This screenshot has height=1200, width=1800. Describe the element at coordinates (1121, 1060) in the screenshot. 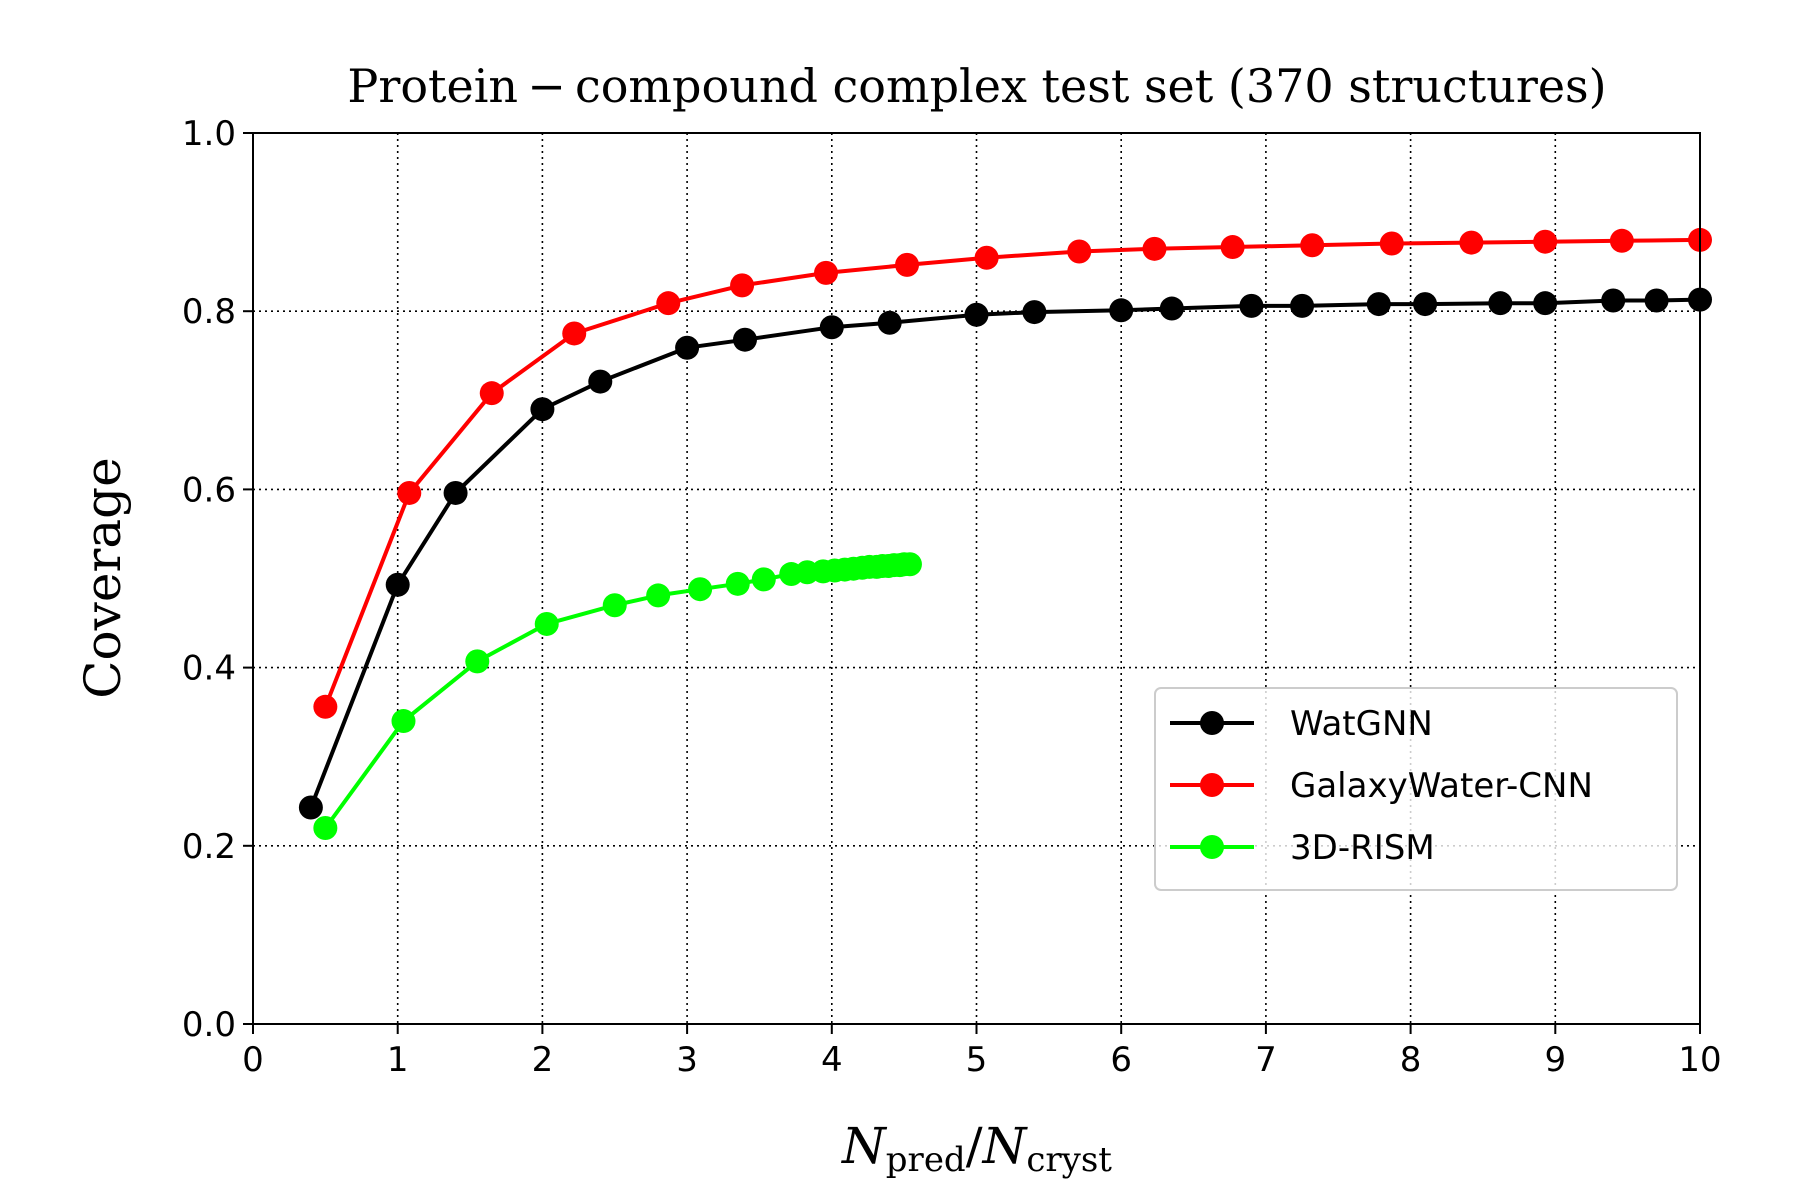

I see `x-tick-label: 6` at that location.